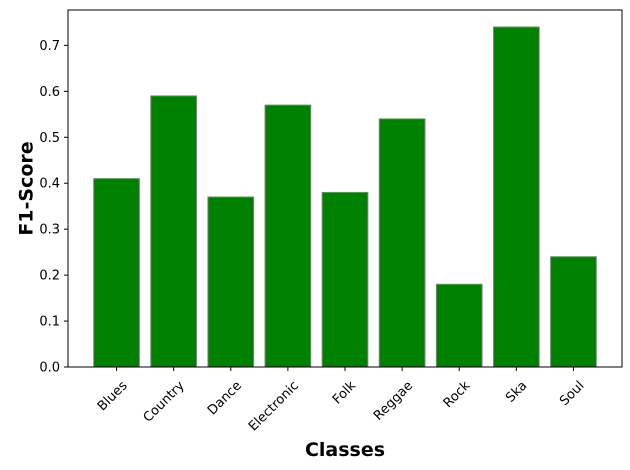 The image size is (630, 470). What do you see at coordinates (49, 138) in the screenshot?
I see `y-tick-label: 0.5` at bounding box center [49, 138].